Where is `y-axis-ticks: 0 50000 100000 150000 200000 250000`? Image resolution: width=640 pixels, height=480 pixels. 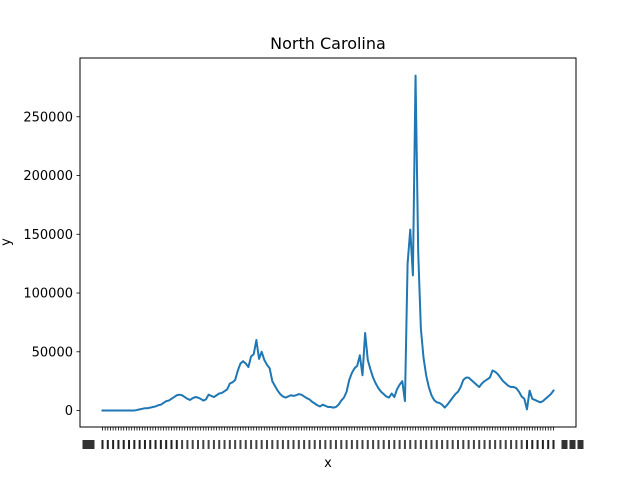 y-axis-ticks: 0 50000 100000 150000 200000 250000 is located at coordinates (51, 264).